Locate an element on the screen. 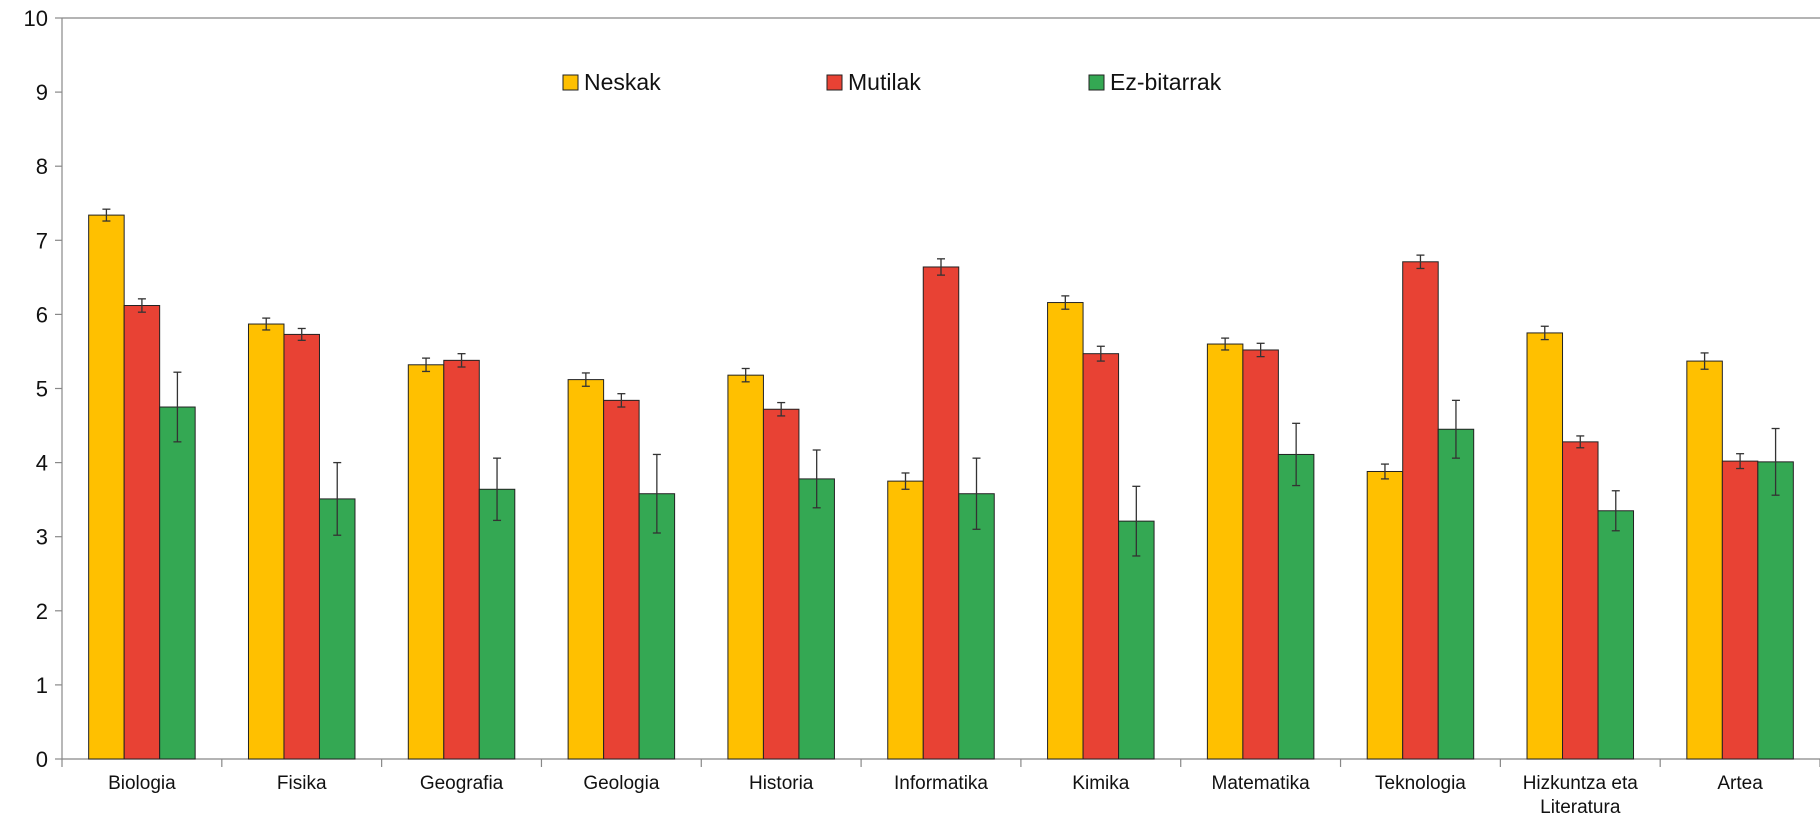  bar-mutilak-kimika is located at coordinates (1101, 556).